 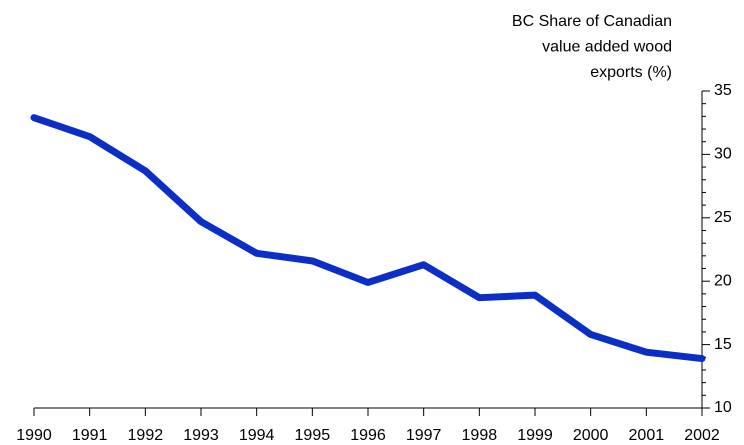 I want to click on x-tick-label: 1995, so click(x=313, y=435).